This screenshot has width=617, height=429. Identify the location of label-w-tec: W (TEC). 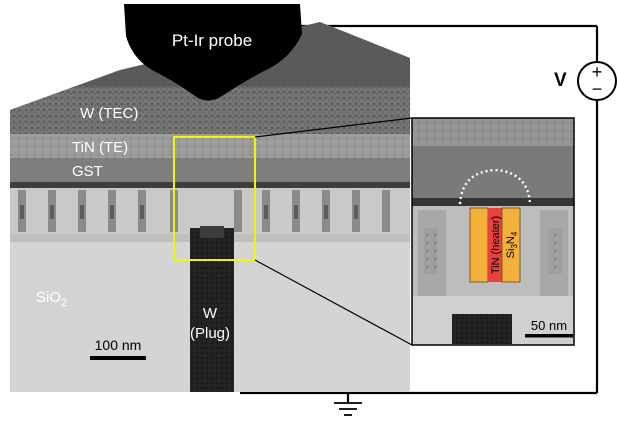
(109, 113).